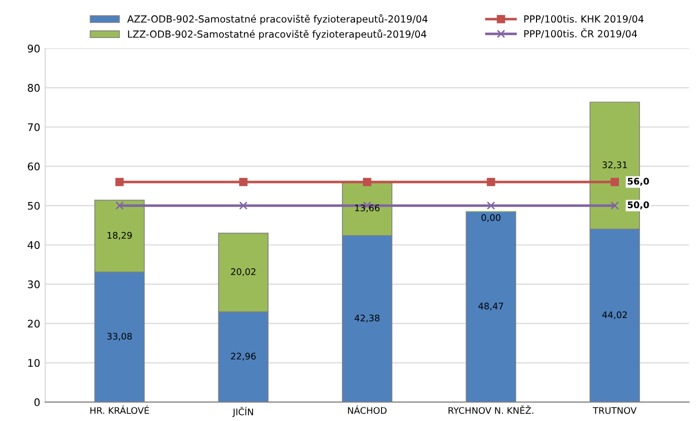  What do you see at coordinates (367, 208) in the screenshot?
I see `data-label: 13,66` at bounding box center [367, 208].